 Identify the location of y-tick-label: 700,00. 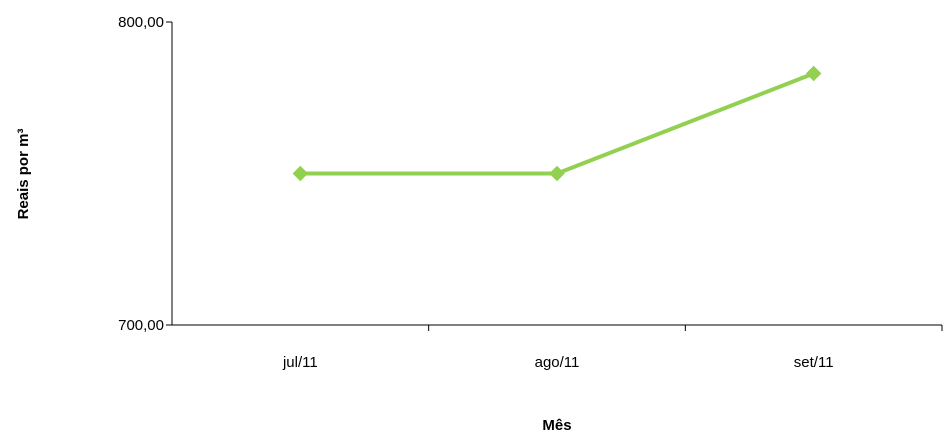
(141, 325).